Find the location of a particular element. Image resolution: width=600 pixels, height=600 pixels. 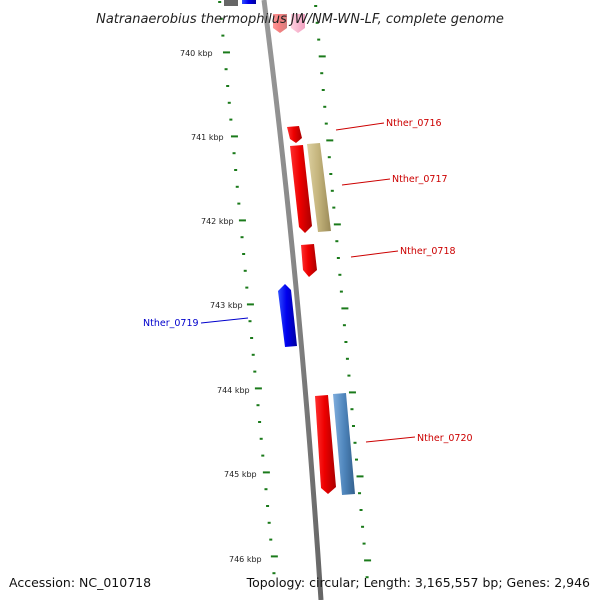

gene-label-nther-0718: Nther_0718 is located at coordinates (428, 251).